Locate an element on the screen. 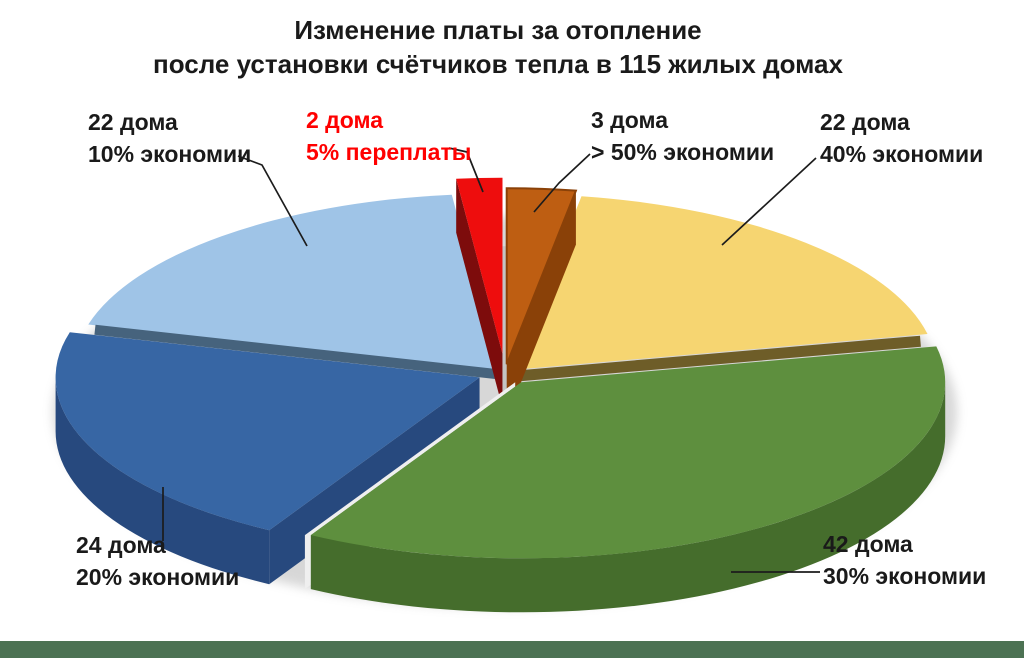 This screenshot has width=1024, height=658. gap-strip-after-yellow is located at coordinates (712, 359).